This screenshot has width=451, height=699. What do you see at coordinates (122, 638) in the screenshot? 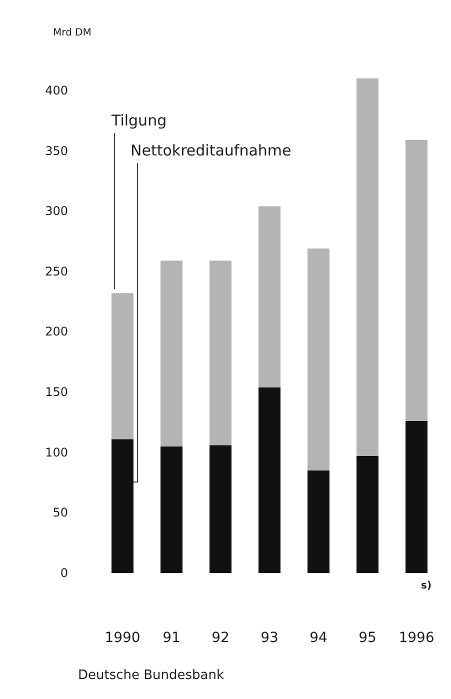
I see `x-tick-label: 1990` at bounding box center [122, 638].